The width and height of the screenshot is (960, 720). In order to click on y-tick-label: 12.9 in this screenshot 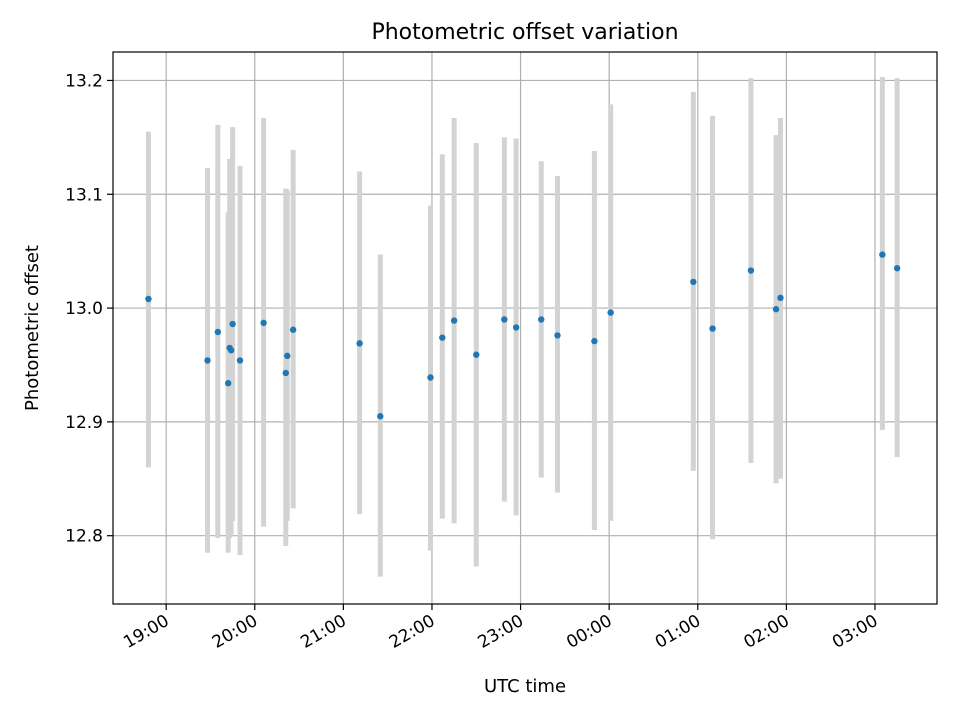, I will do `click(84, 423)`.